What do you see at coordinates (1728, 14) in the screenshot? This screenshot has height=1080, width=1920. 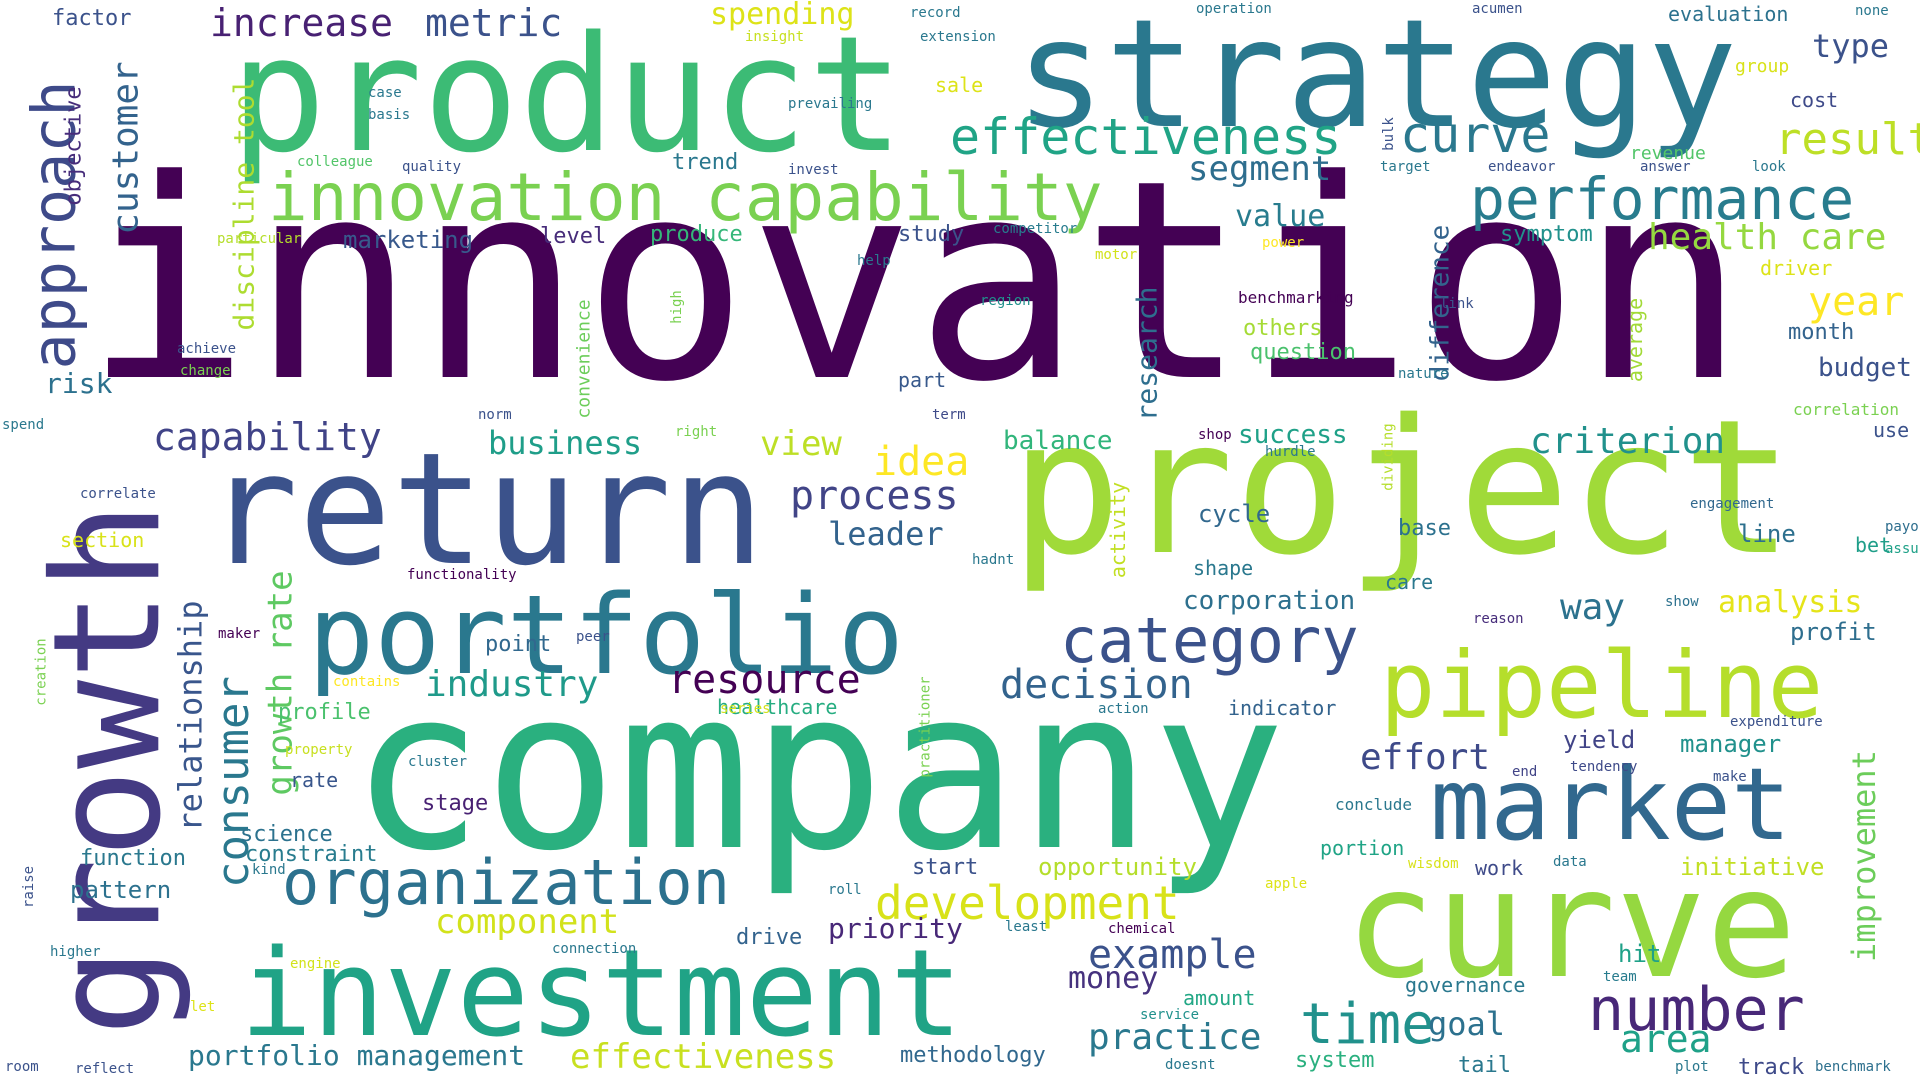 I see `cloud-word: evaluation` at bounding box center [1728, 14].